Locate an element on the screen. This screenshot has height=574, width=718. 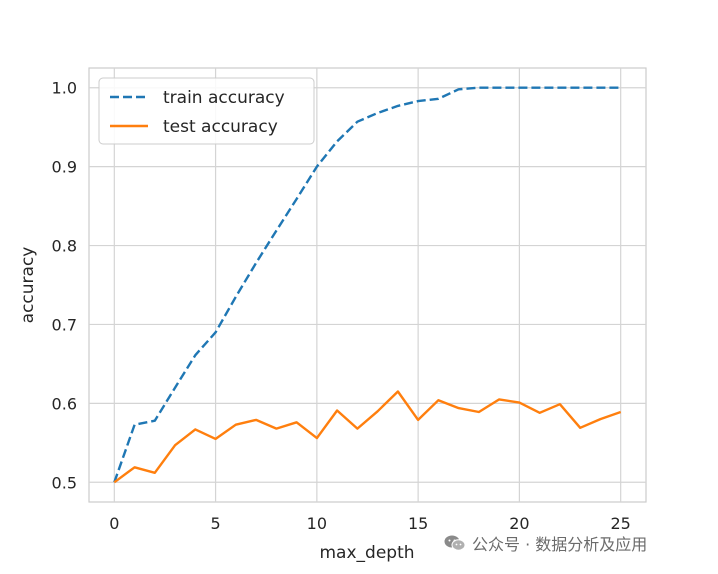
y-axis-label: accuracy is located at coordinates (28, 285).